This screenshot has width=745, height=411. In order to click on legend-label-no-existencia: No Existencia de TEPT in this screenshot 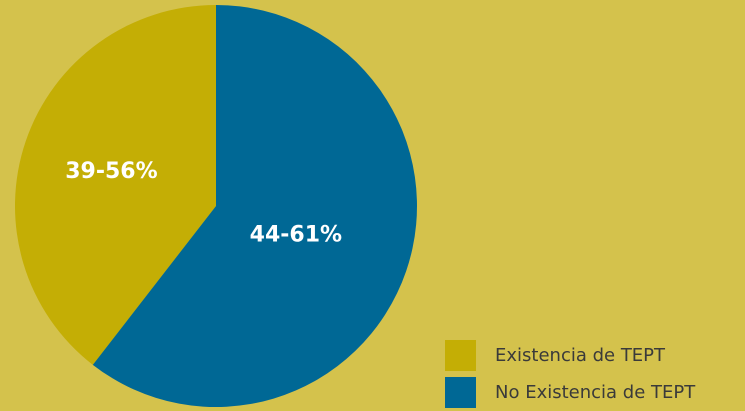, I will do `click(595, 392)`.